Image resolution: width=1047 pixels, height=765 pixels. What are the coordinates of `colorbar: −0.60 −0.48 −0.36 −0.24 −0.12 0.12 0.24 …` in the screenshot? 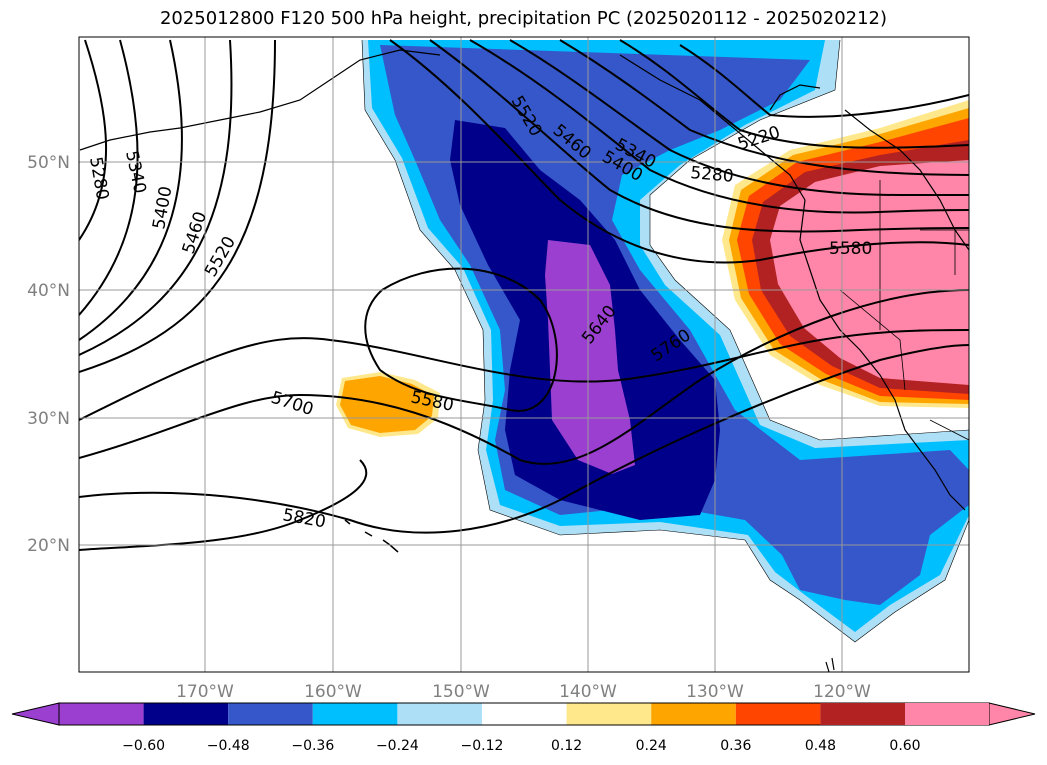 It's located at (523, 728).